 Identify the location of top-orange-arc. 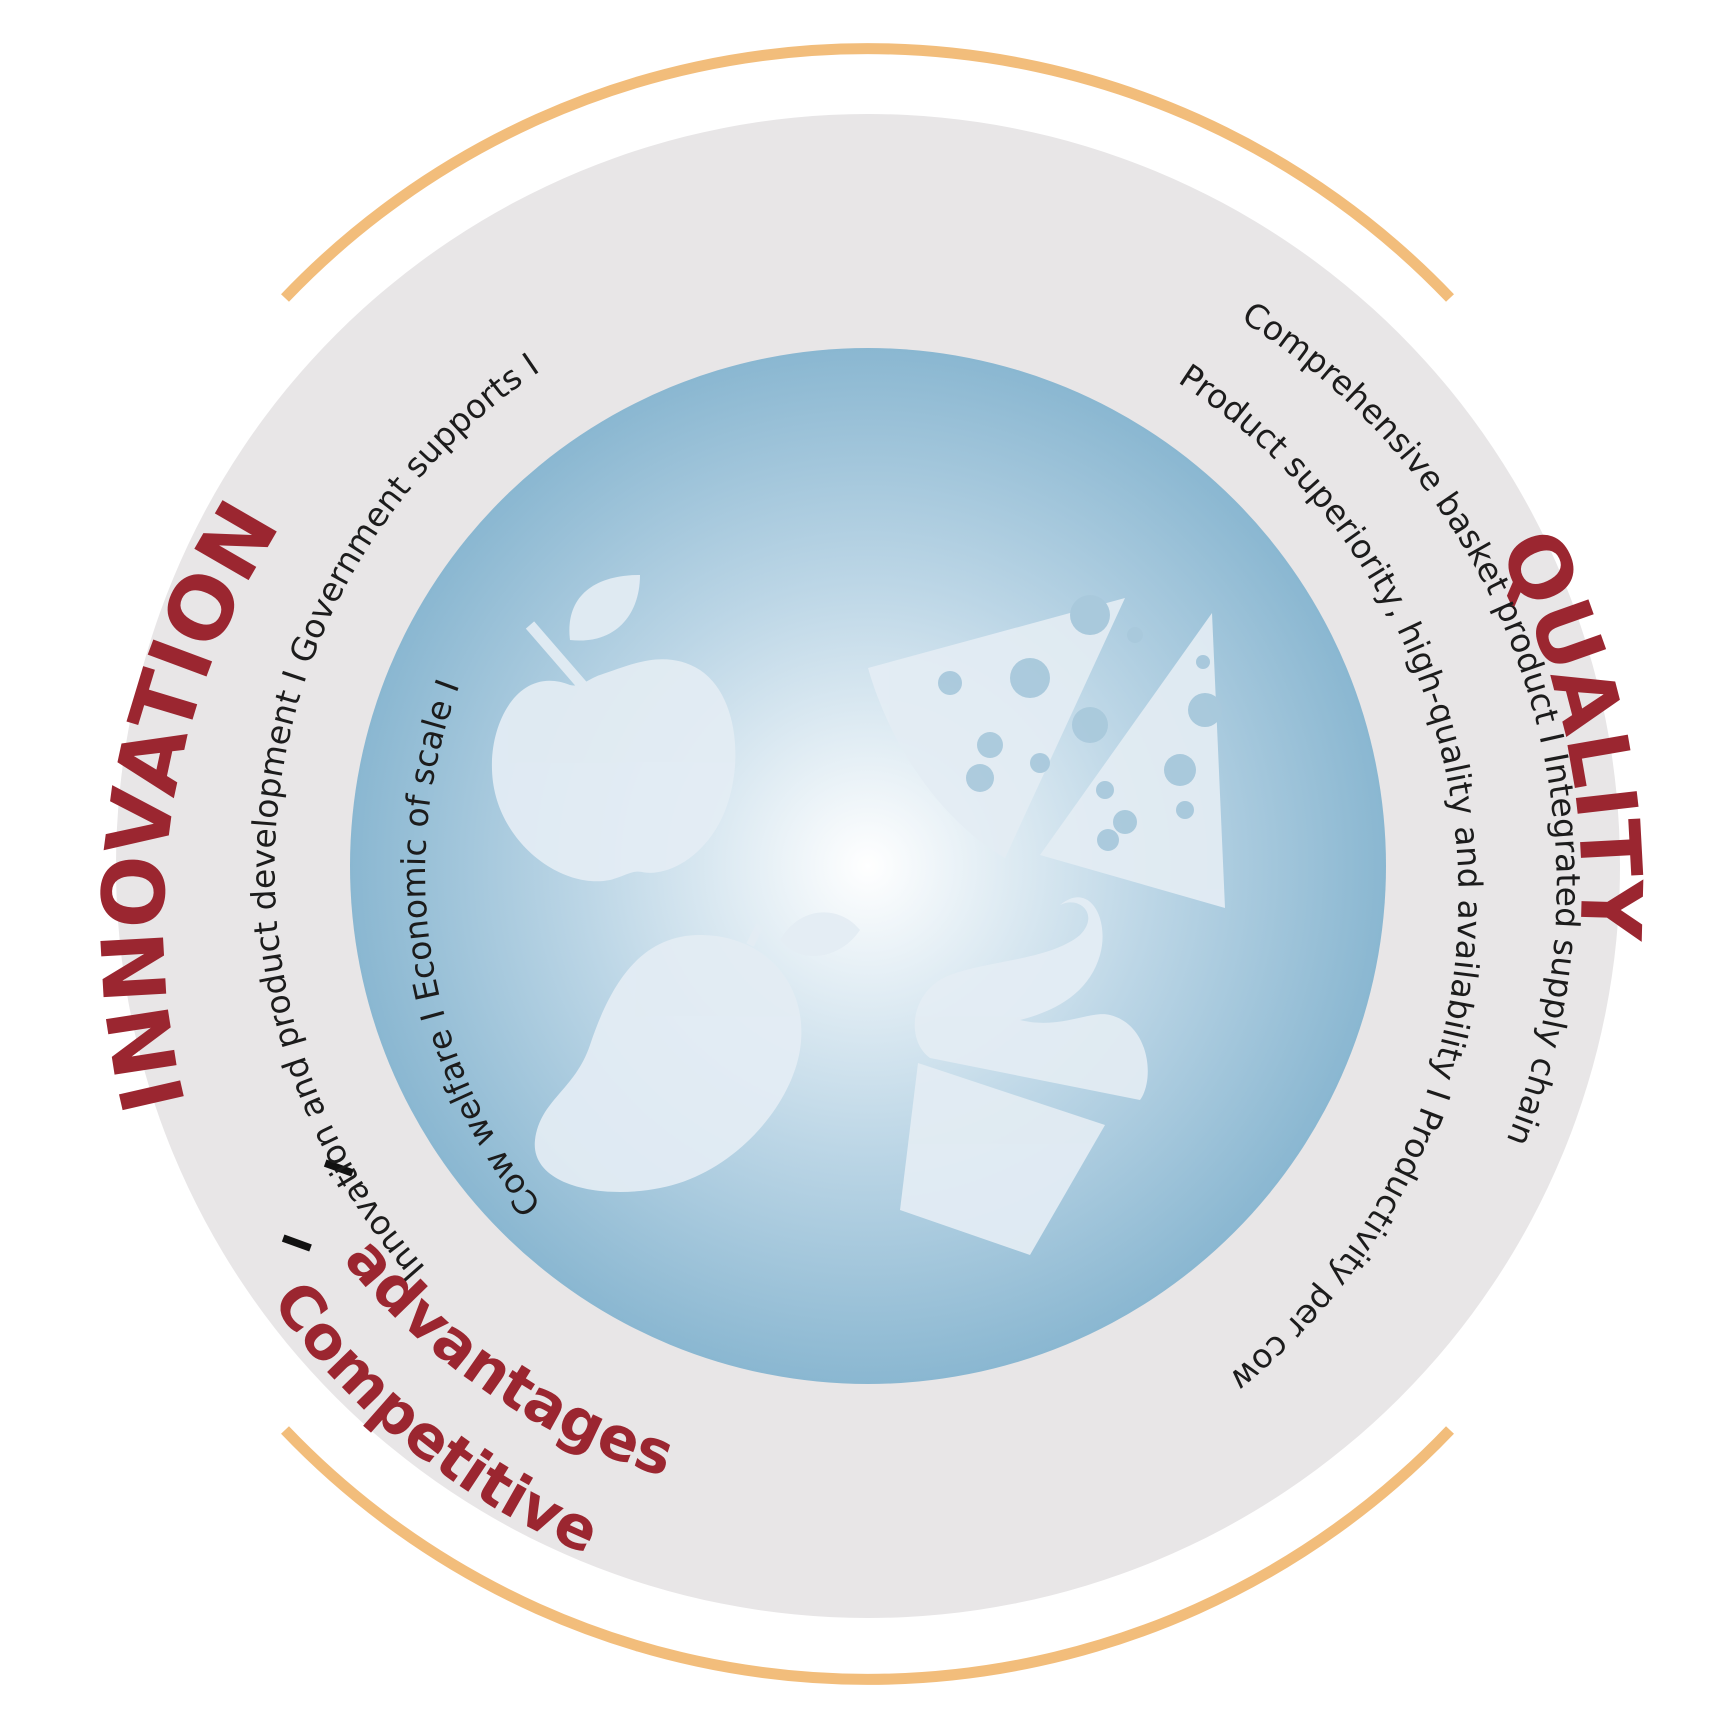
(867, 172).